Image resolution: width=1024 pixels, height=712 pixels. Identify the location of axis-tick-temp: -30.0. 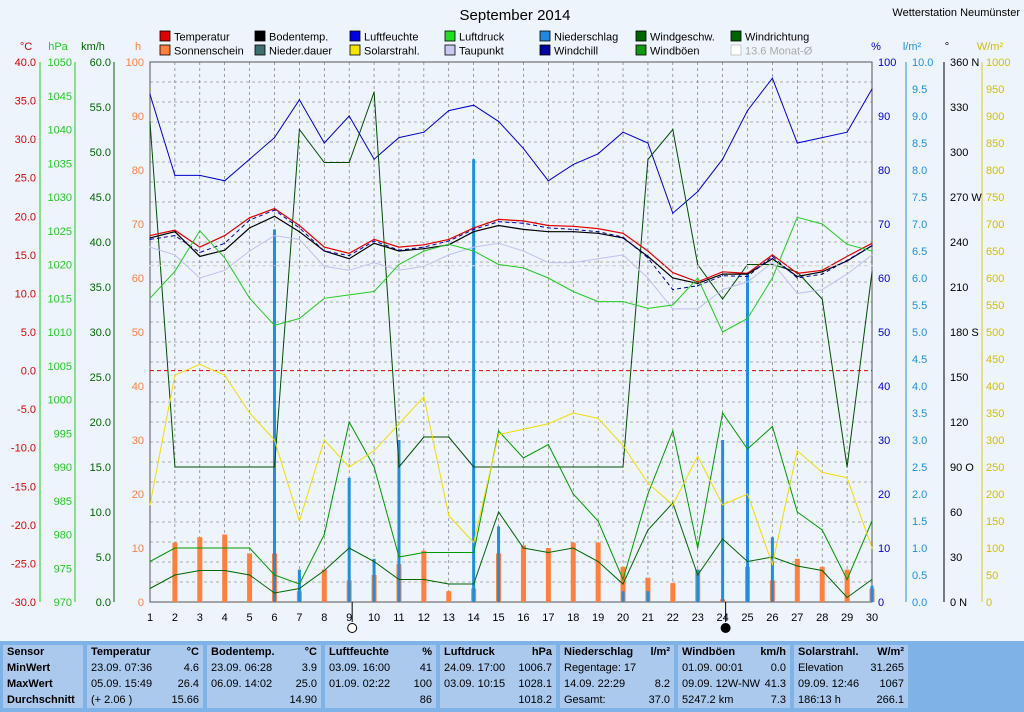
(23, 603).